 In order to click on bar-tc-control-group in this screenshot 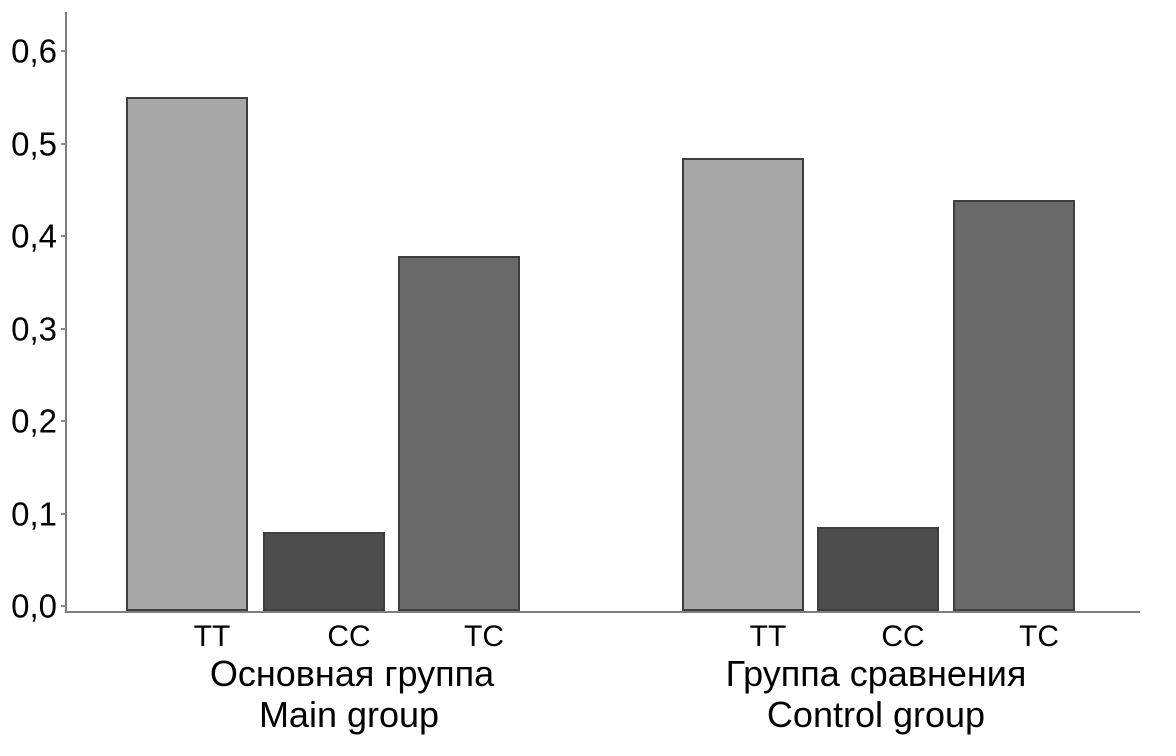, I will do `click(1014, 405)`.